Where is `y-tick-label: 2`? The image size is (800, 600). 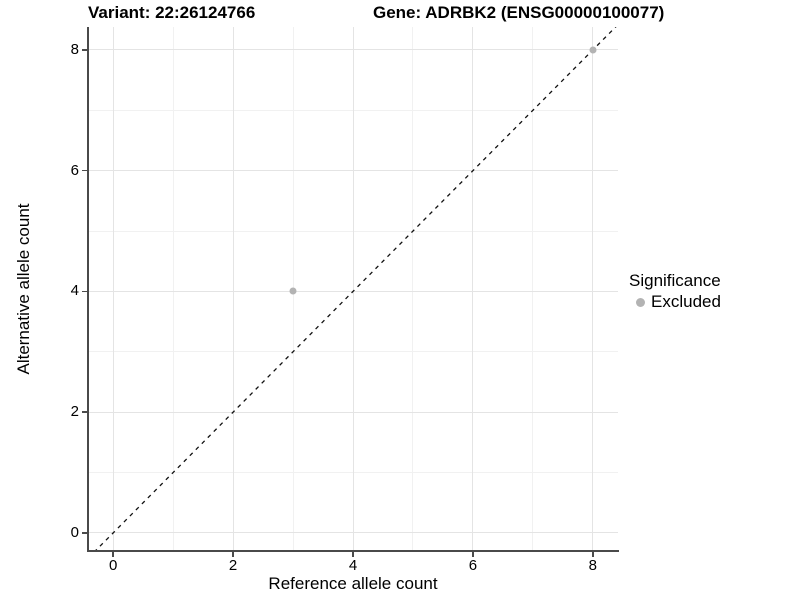
y-tick-label: 2 is located at coordinates (74, 412).